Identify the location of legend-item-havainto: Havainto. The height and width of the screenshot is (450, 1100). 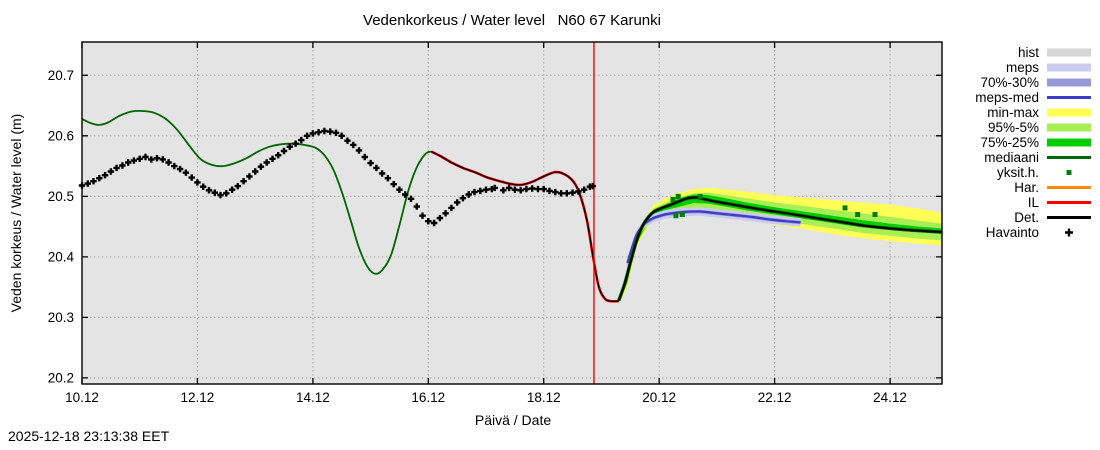
(986, 232).